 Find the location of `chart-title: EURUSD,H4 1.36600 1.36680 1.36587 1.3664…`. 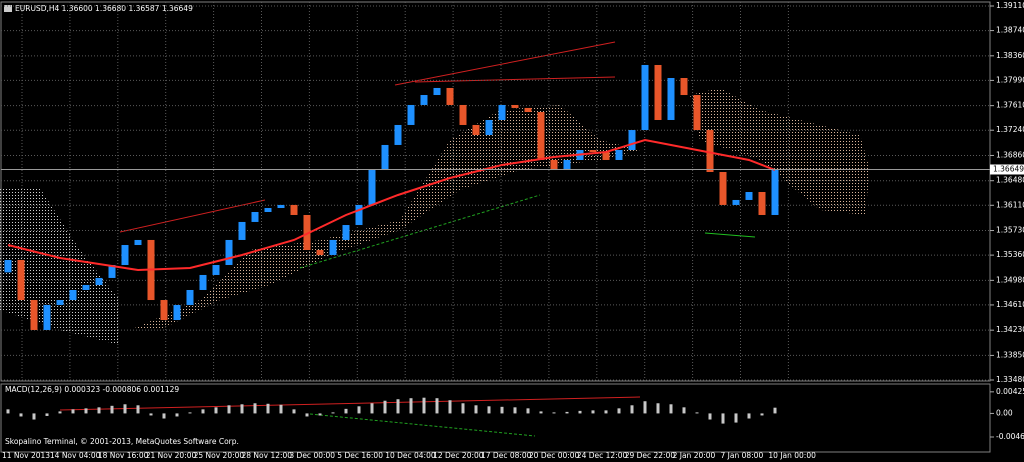

chart-title: EURUSD,H4 1.36600 1.36680 1.36587 1.3664… is located at coordinates (104, 8).